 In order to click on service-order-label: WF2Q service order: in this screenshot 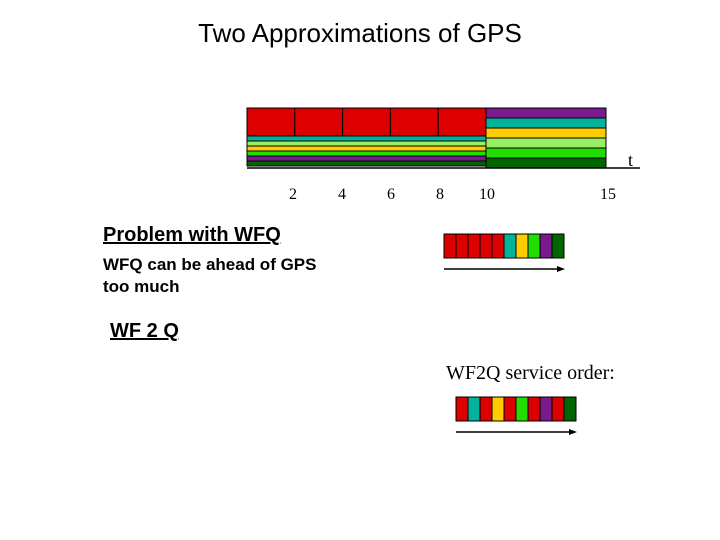, I will do `click(530, 373)`.